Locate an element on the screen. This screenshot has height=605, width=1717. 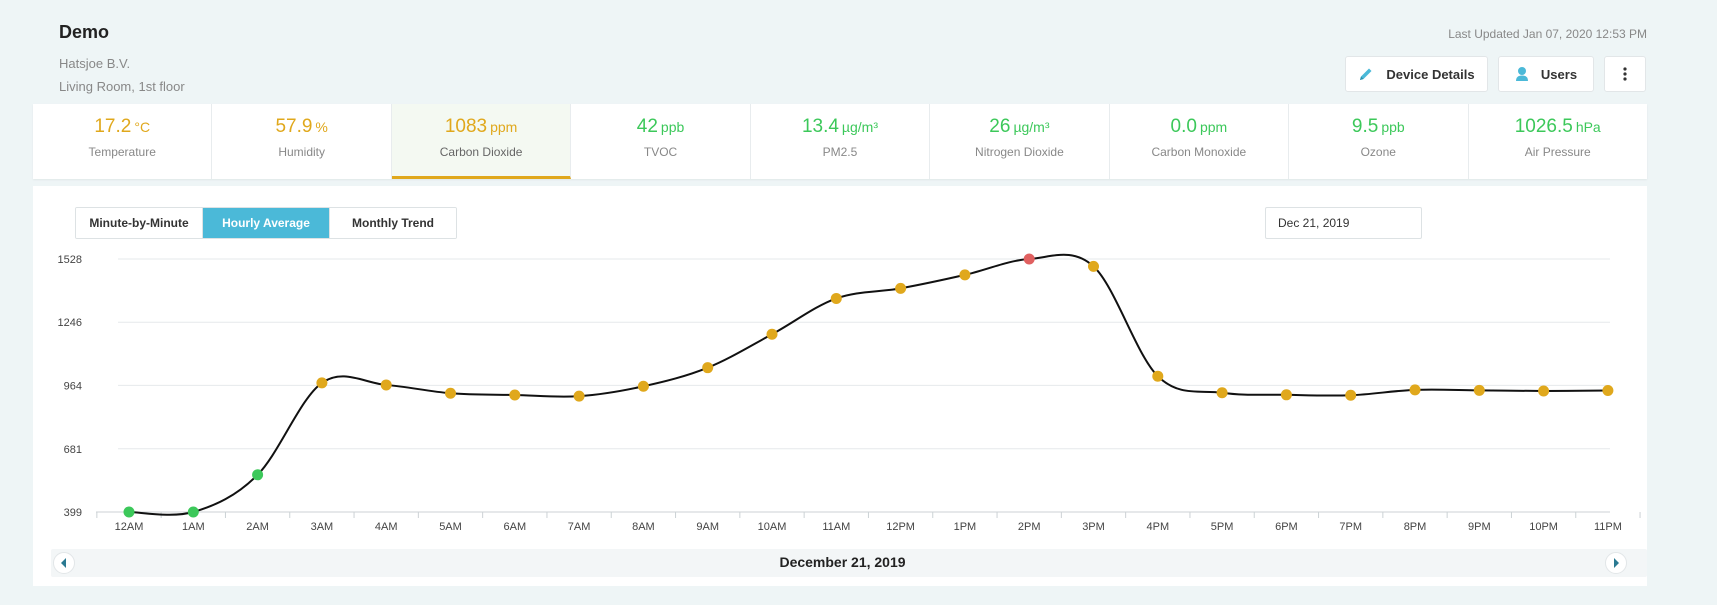
metric-label: Ozone is located at coordinates (1378, 152).